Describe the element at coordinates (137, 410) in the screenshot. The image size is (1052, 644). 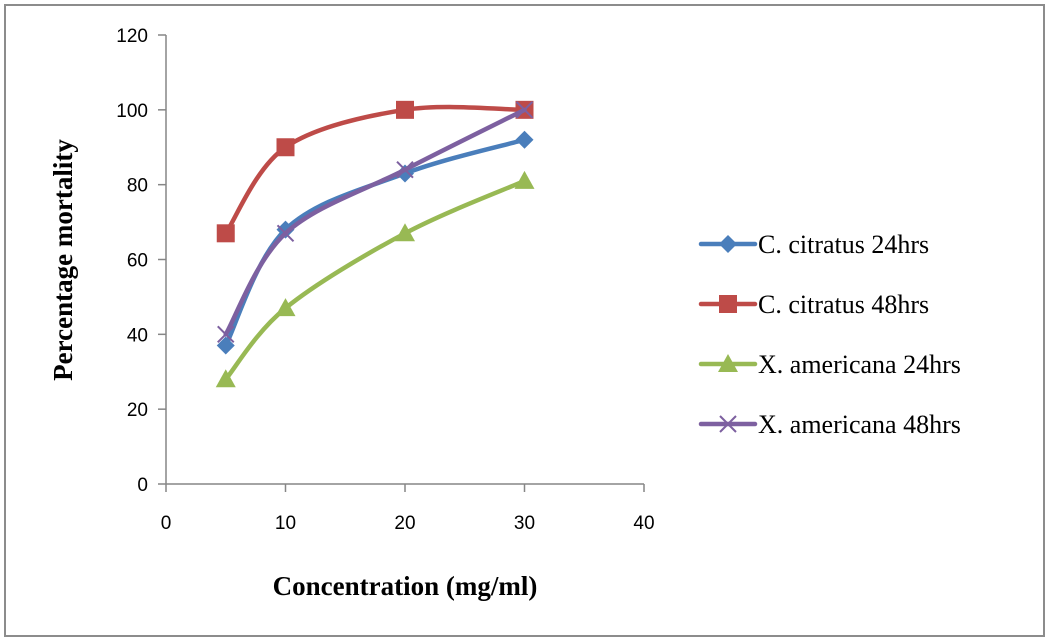
I see `y-tick-label: 20` at that location.